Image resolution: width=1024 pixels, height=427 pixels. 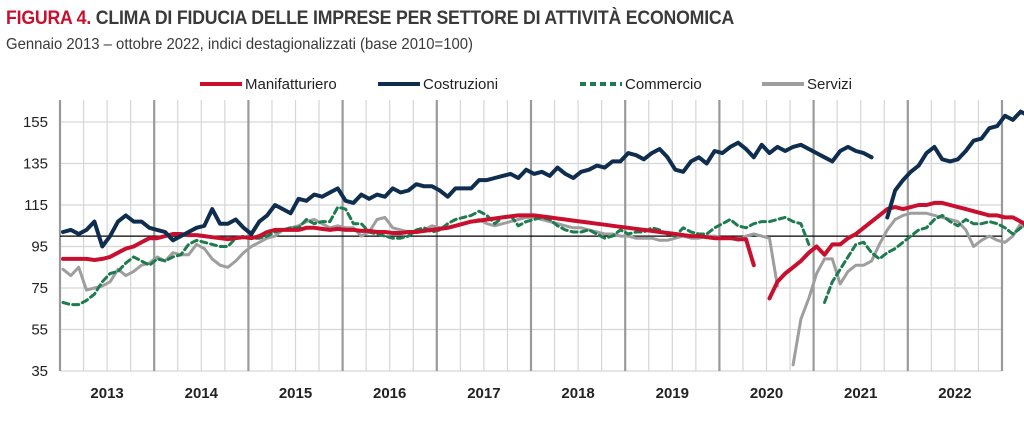 I want to click on y-tick-label: 55, so click(x=39, y=330).